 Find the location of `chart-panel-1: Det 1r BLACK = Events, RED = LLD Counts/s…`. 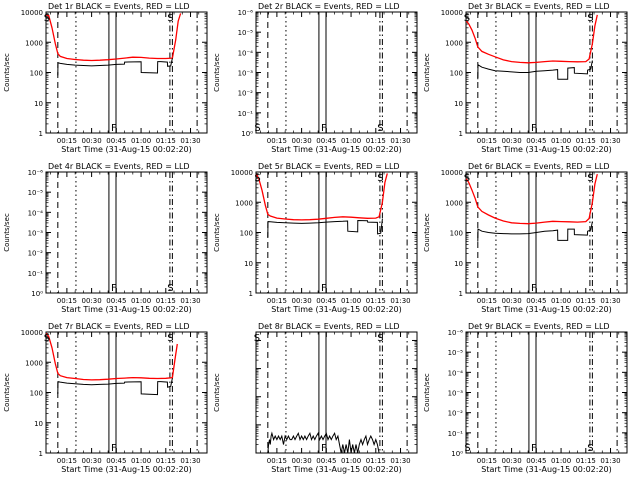

chart-panel-1: Det 1r BLACK = Events, RED = LLD Counts/s… is located at coordinates (105, 78).